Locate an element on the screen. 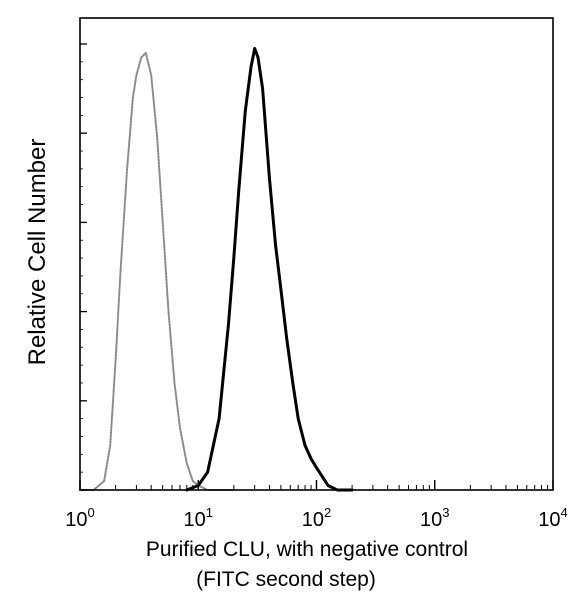 This screenshot has height=598, width=574. x-axis-title: Purified CLU, with negative control is located at coordinates (307, 549).